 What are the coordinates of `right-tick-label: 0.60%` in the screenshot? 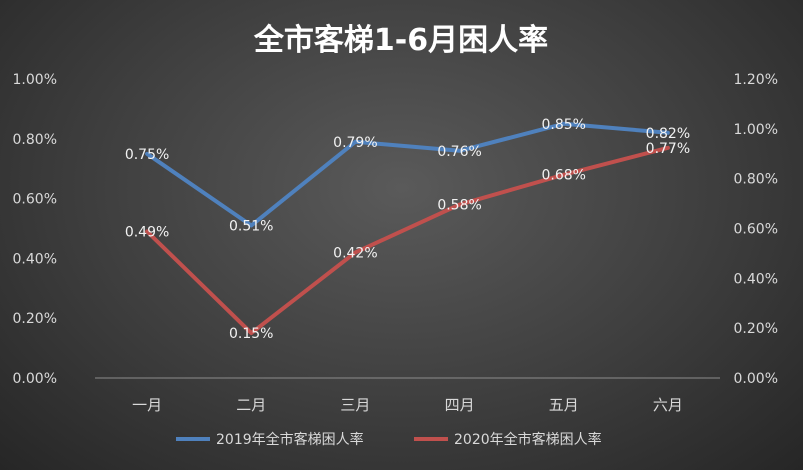 It's located at (756, 230).